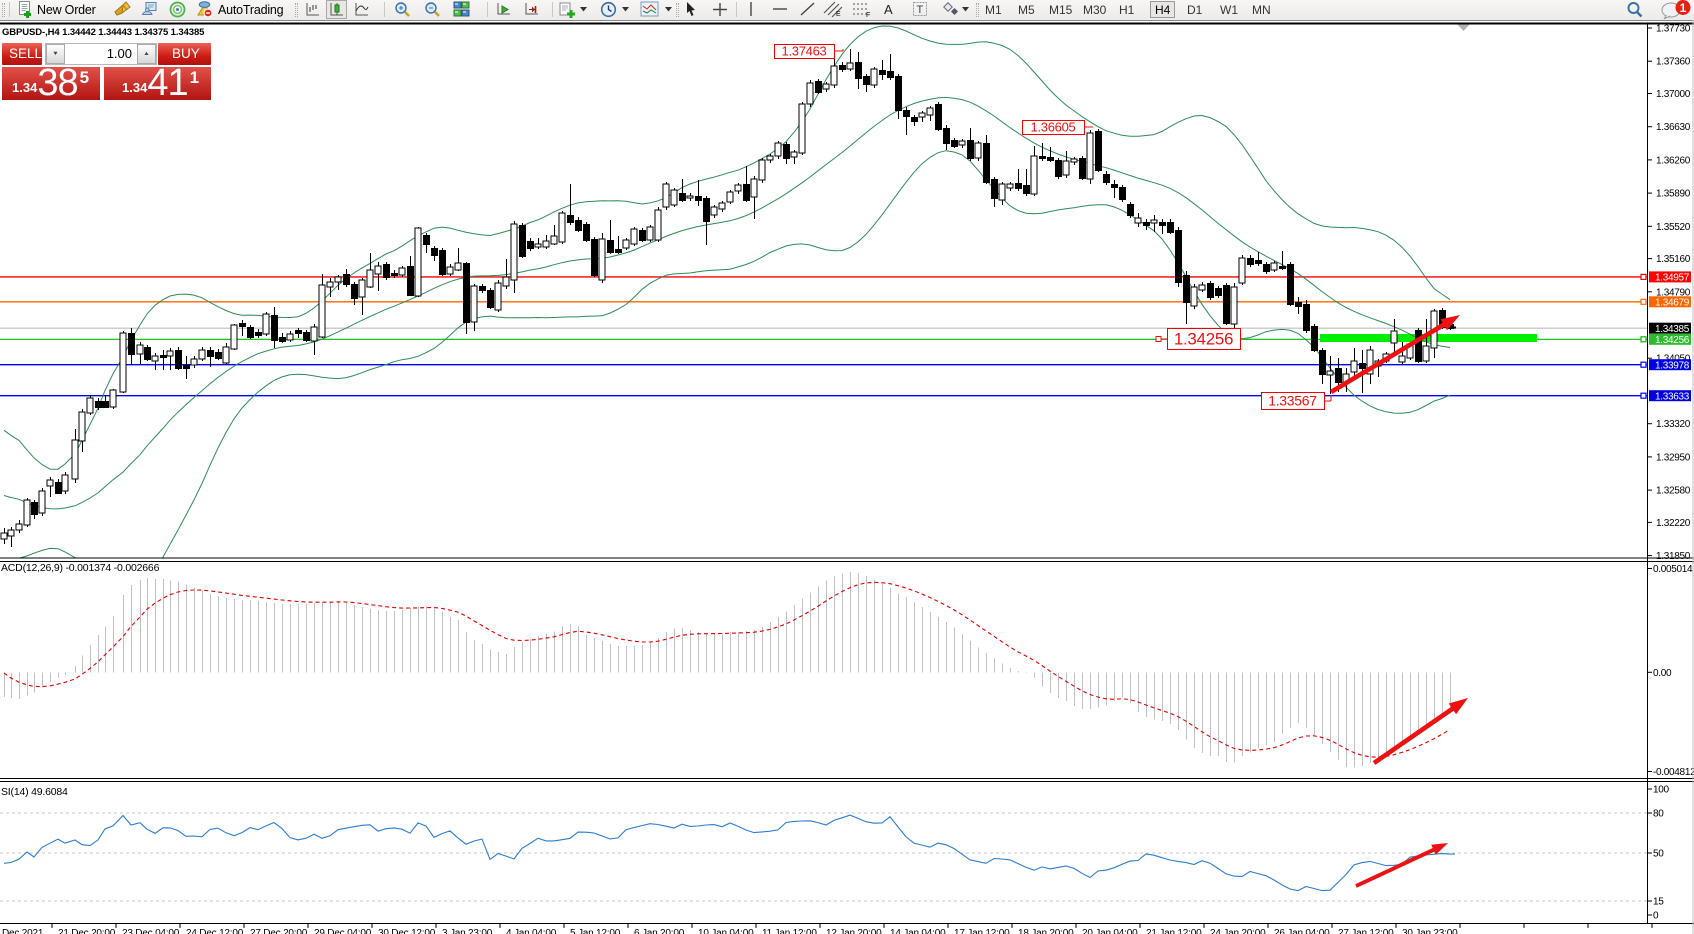 This screenshot has width=1694, height=934. I want to click on svg-text: 30 Jan 23:00, so click(1430, 931).